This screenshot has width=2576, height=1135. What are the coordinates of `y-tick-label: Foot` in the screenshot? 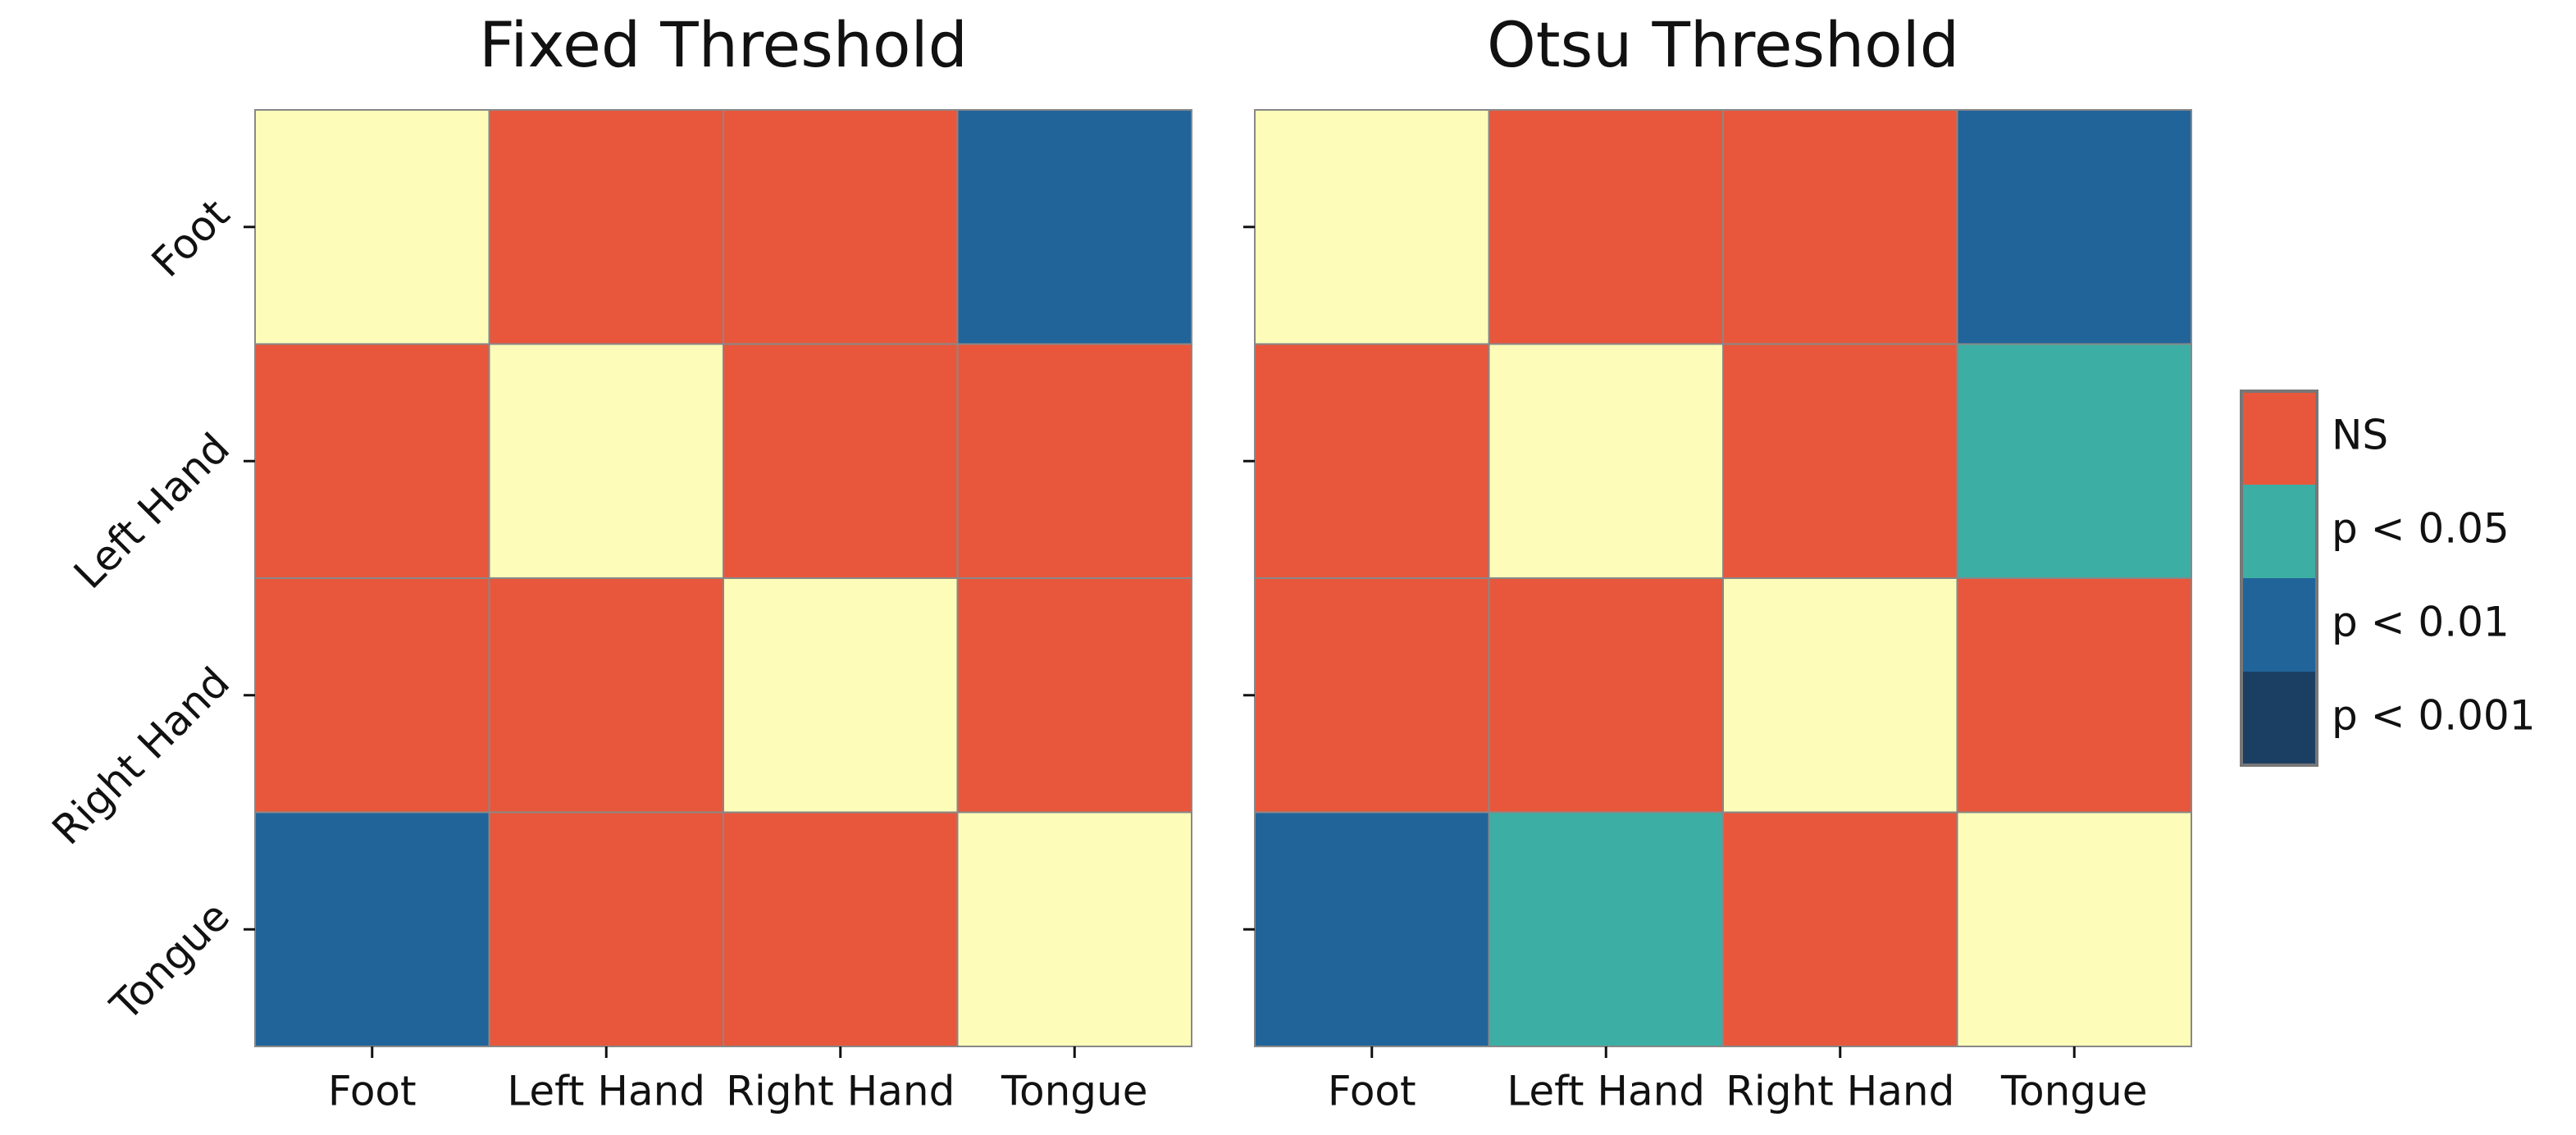 It's located at (191, 238).